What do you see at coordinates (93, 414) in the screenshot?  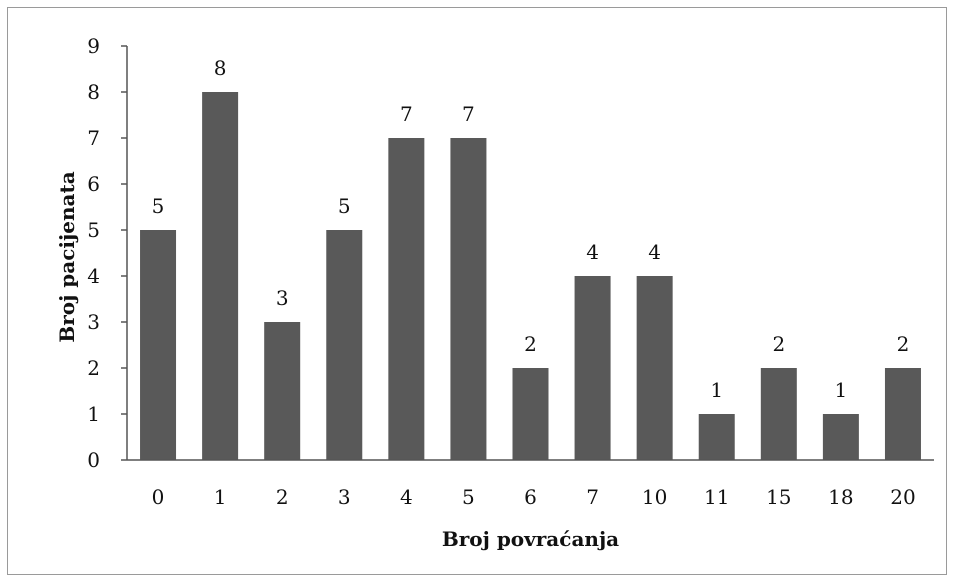 I see `y-tick-label: 1` at bounding box center [93, 414].